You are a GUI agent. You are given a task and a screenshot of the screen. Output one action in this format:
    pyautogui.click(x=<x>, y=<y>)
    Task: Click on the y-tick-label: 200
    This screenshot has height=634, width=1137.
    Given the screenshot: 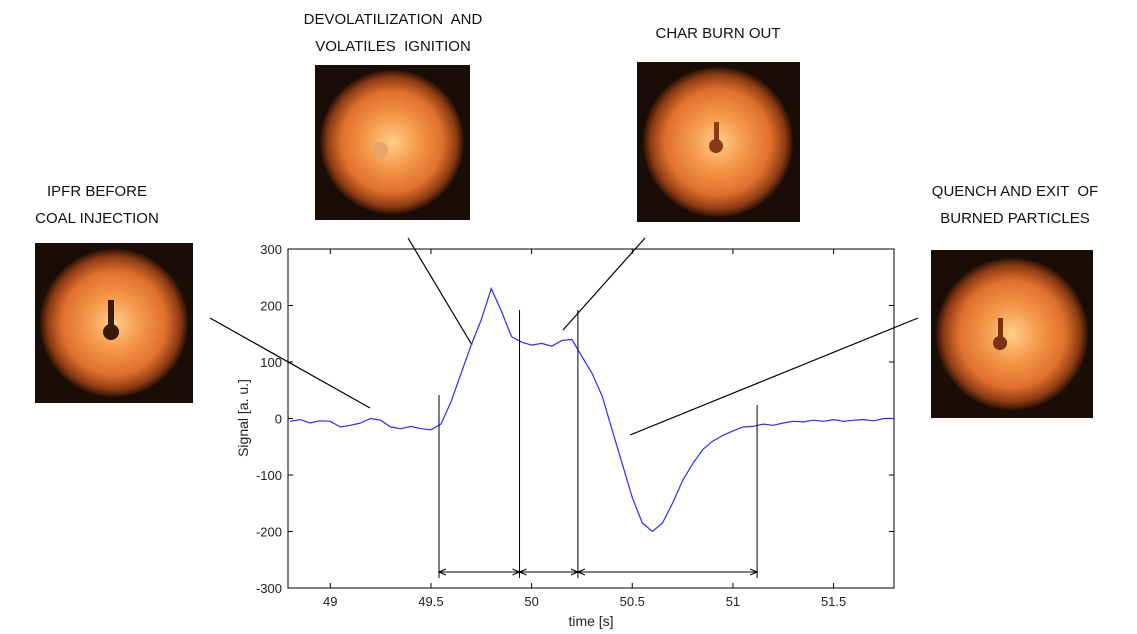 What is the action you would take?
    pyautogui.click(x=271, y=306)
    